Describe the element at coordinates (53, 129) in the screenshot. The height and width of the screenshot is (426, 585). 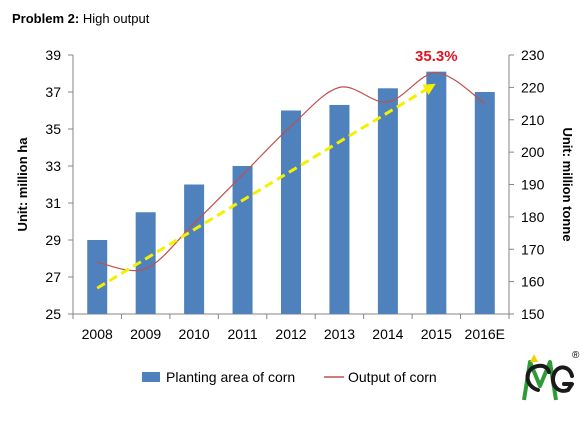
I see `y-tick-label-left: 35` at that location.